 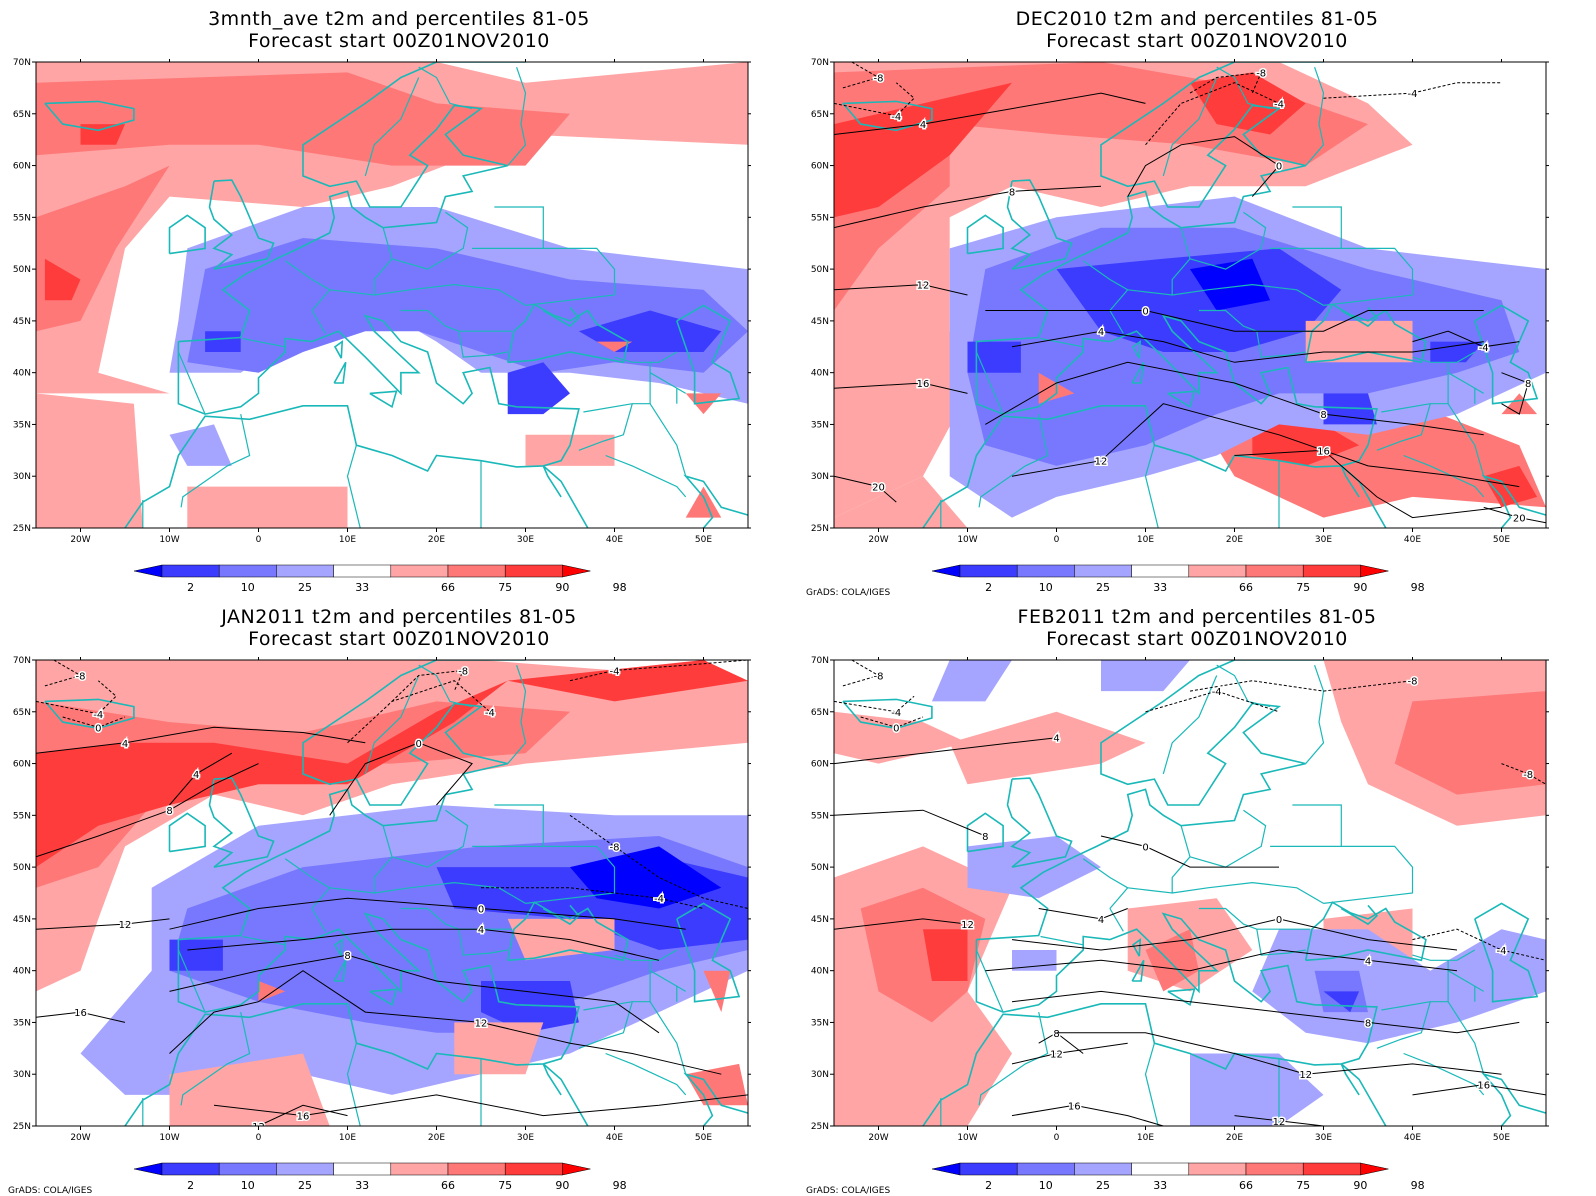 What do you see at coordinates (1046, 587) in the screenshot?
I see `colorbar-label: 10` at bounding box center [1046, 587].